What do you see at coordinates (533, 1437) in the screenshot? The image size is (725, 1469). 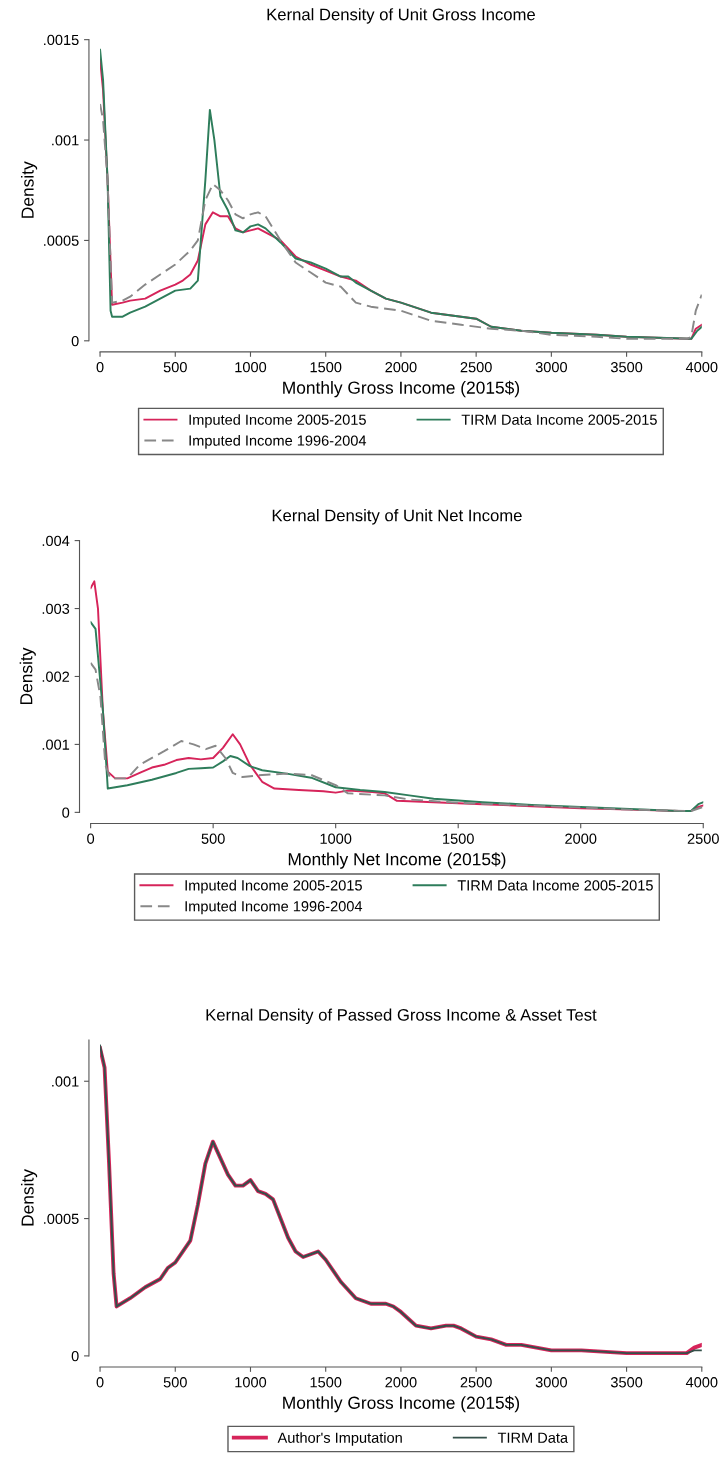 I see `legend-label: TIRM Data` at bounding box center [533, 1437].